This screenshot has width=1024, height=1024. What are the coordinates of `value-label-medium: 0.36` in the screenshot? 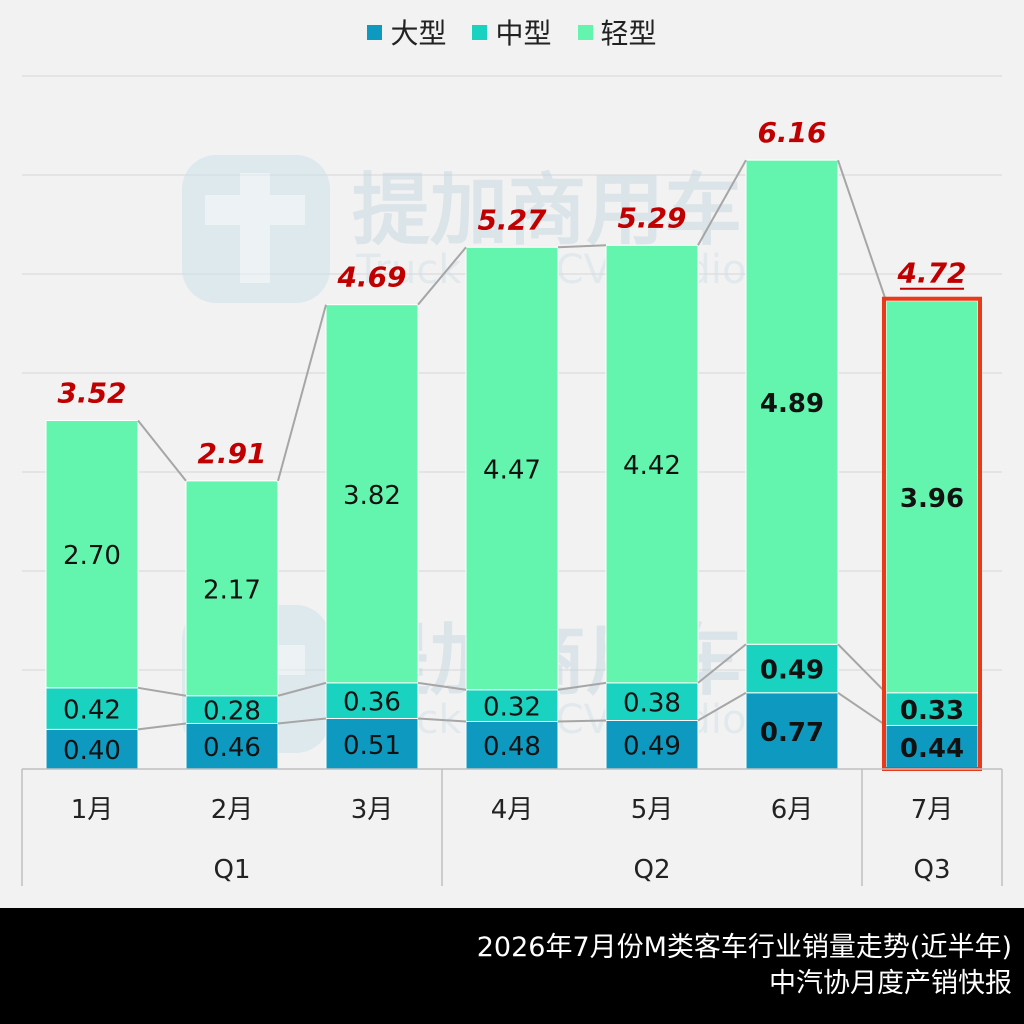 It's located at (372, 703).